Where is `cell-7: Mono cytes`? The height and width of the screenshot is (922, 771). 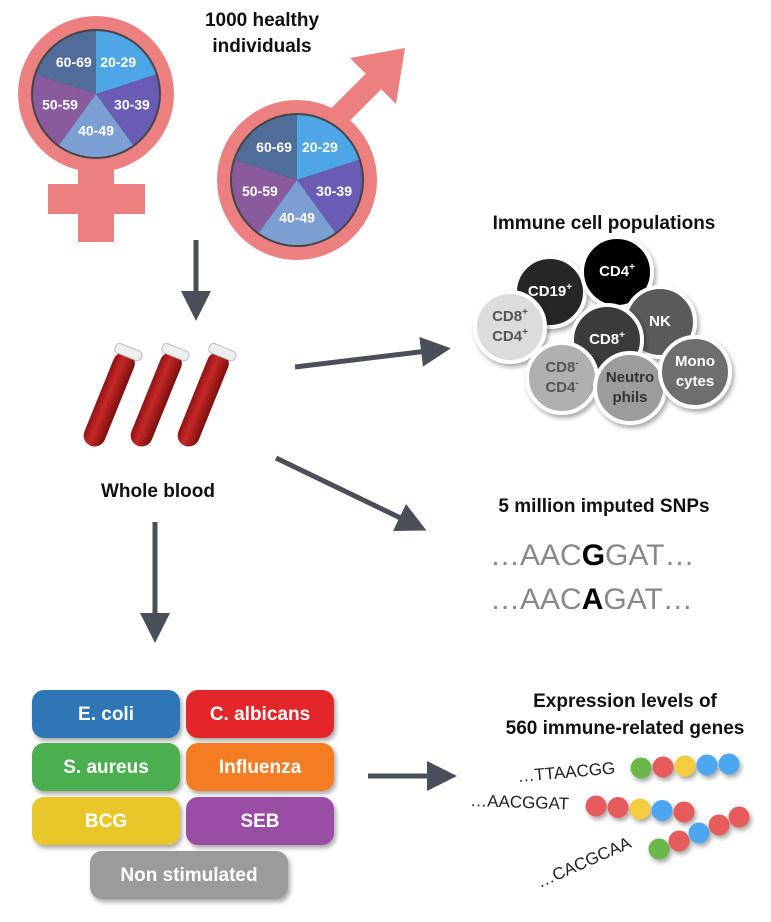
cell-7: Mono cytes is located at coordinates (695, 372).